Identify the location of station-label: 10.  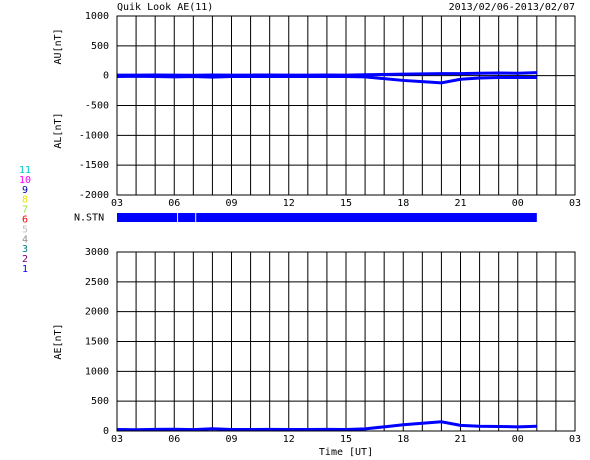
(25, 180).